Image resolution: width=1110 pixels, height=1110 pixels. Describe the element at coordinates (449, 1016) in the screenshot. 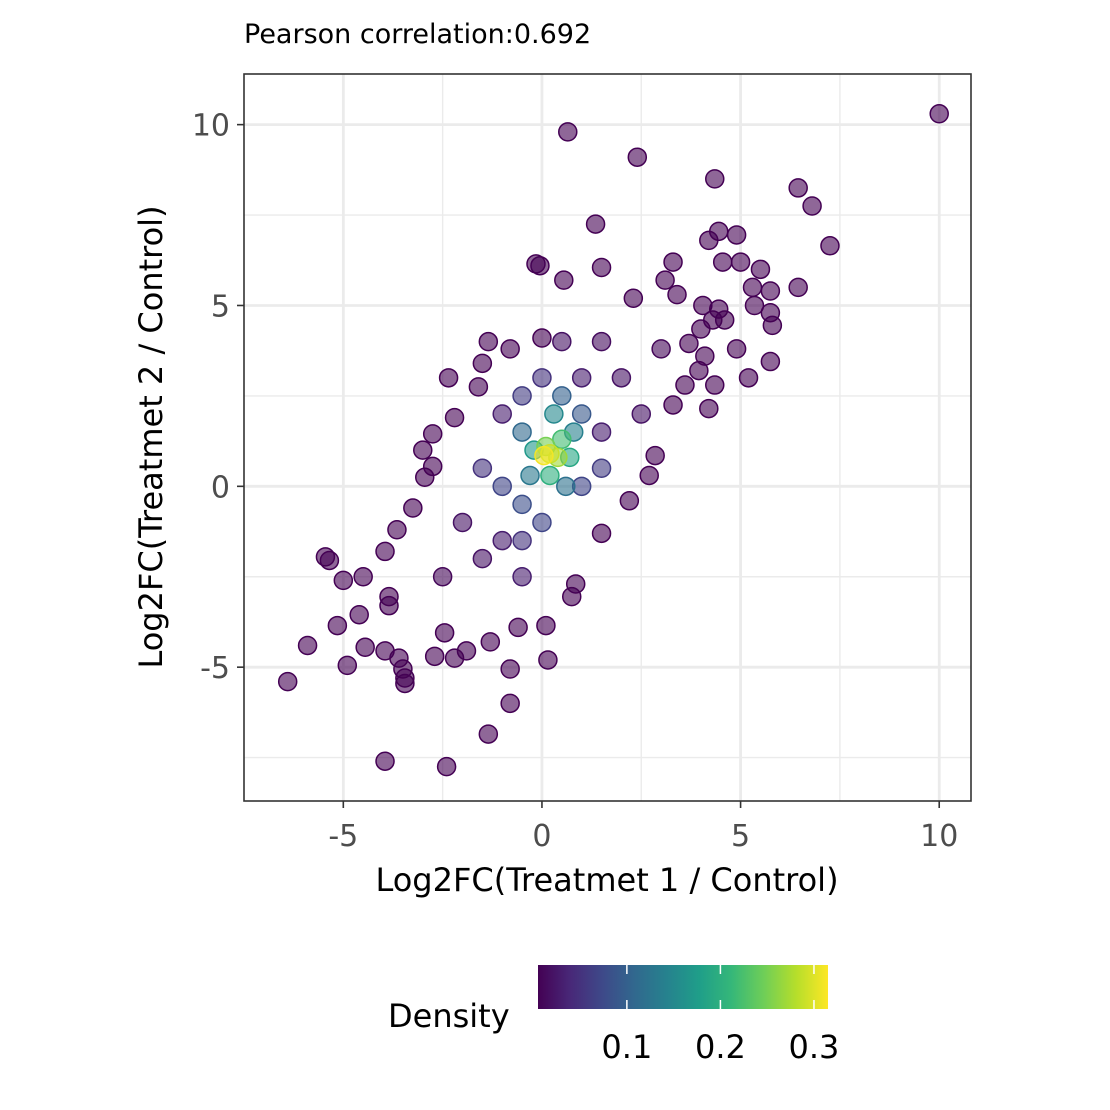

I see `legend-title: Density` at that location.